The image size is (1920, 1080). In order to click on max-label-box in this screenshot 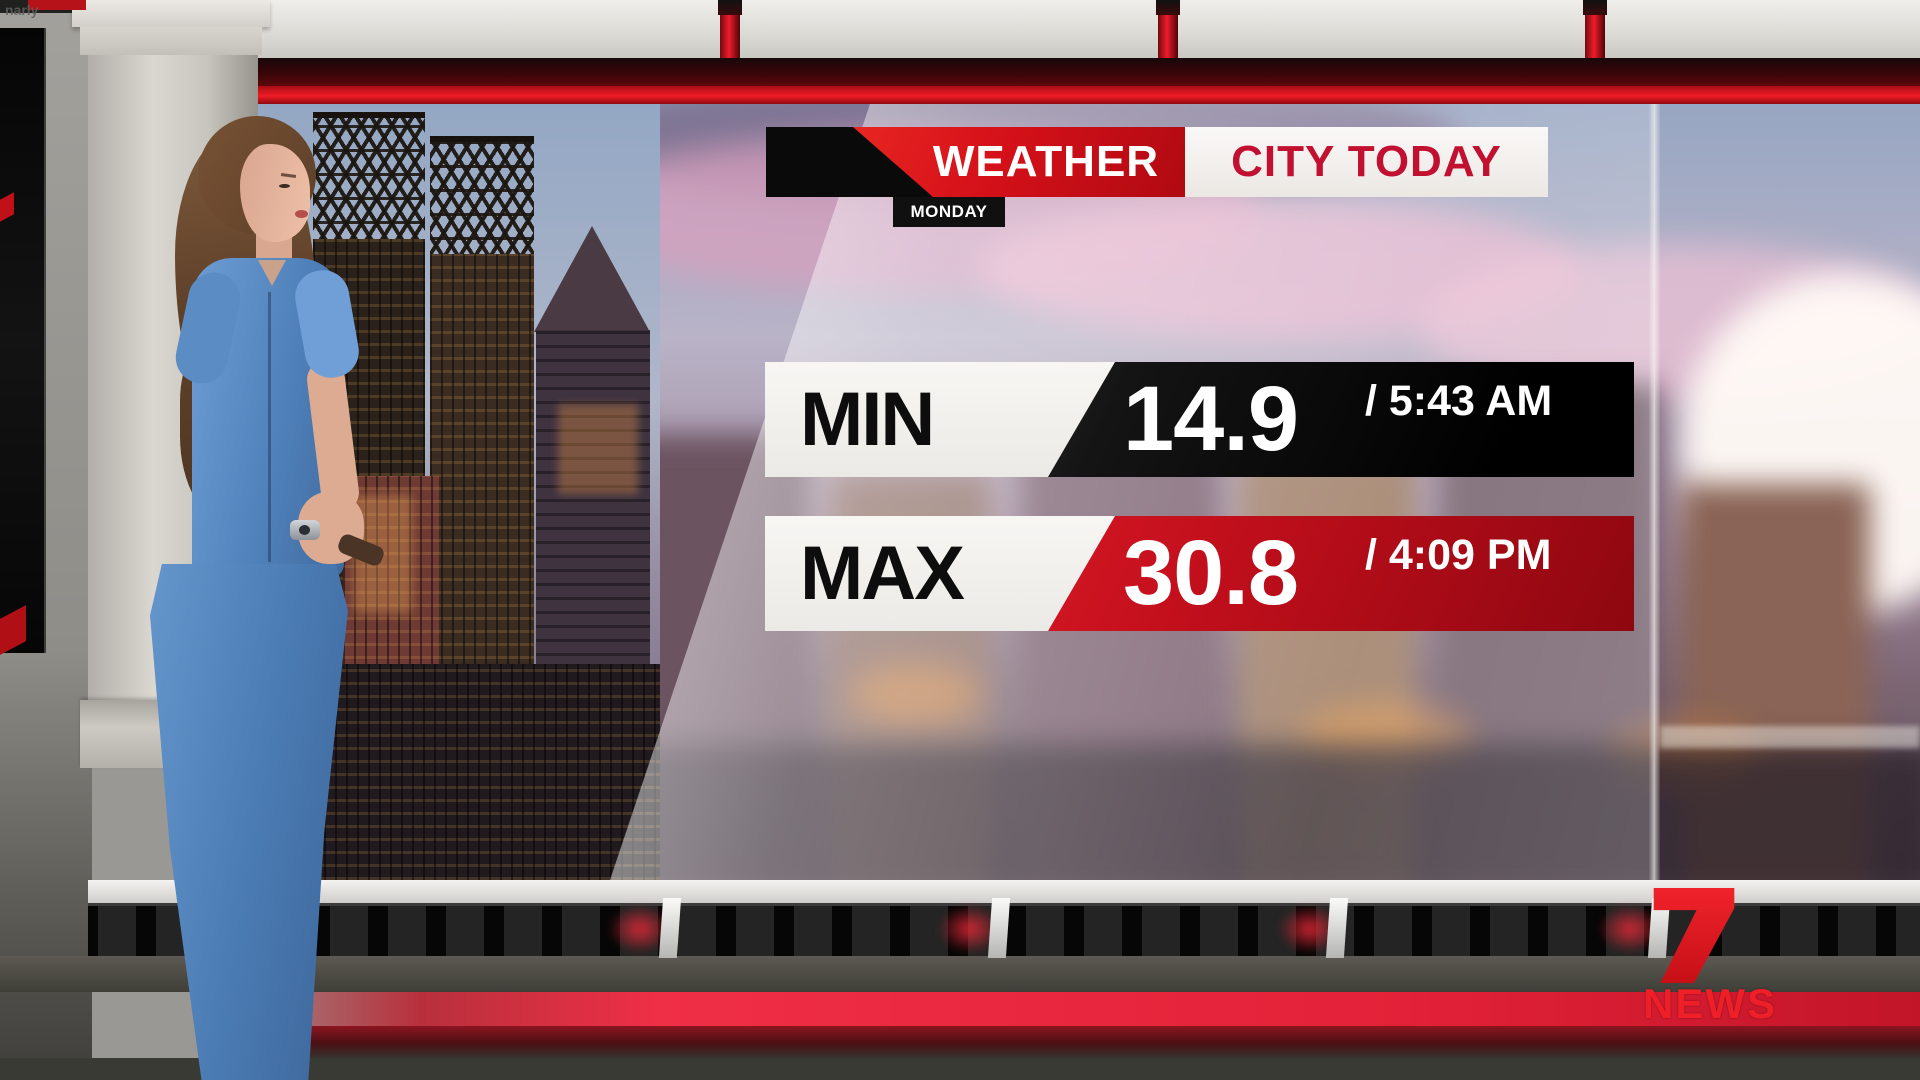, I will do `click(941, 573)`.